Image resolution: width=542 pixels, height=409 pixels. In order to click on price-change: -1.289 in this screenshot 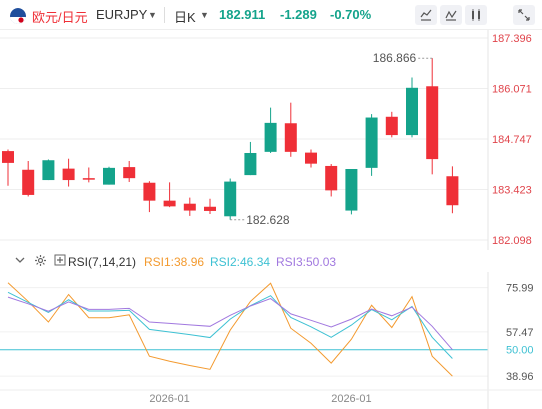, I will do `click(298, 14)`.